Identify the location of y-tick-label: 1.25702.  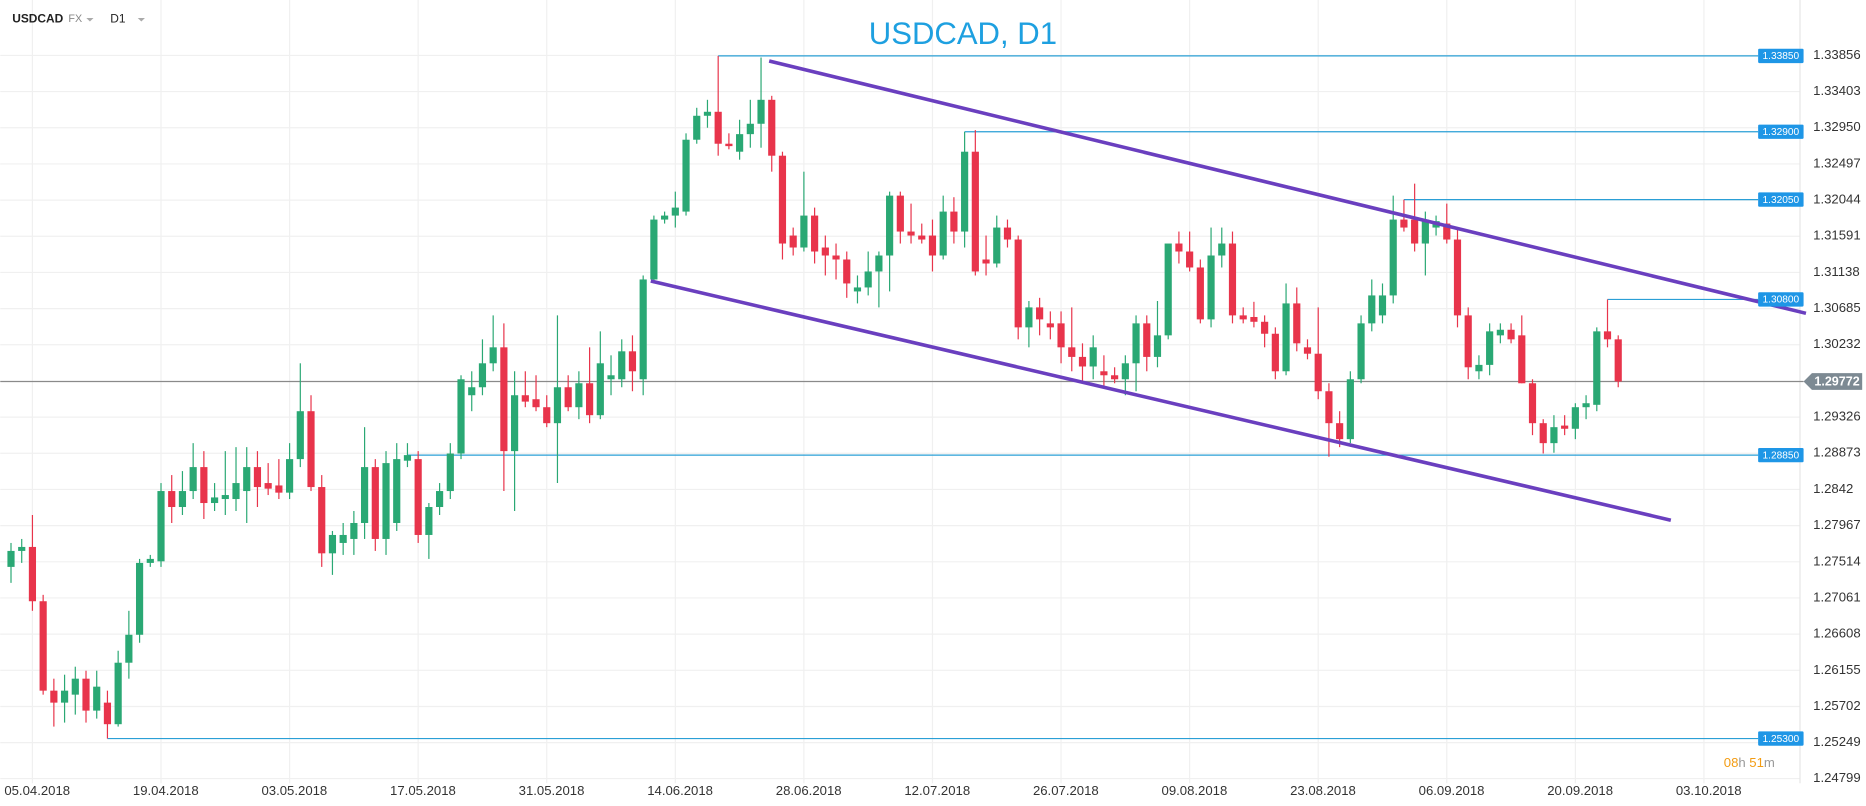
(1837, 705).